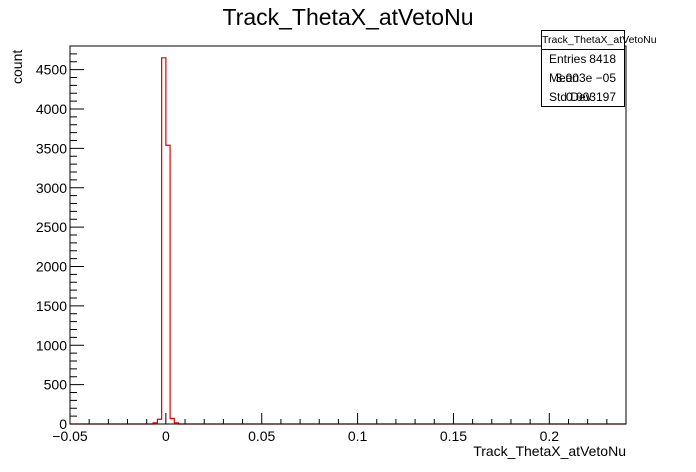 Image resolution: width=696 pixels, height=472 pixels. Describe the element at coordinates (51, 188) in the screenshot. I see `y-tick-label: 3000` at that location.